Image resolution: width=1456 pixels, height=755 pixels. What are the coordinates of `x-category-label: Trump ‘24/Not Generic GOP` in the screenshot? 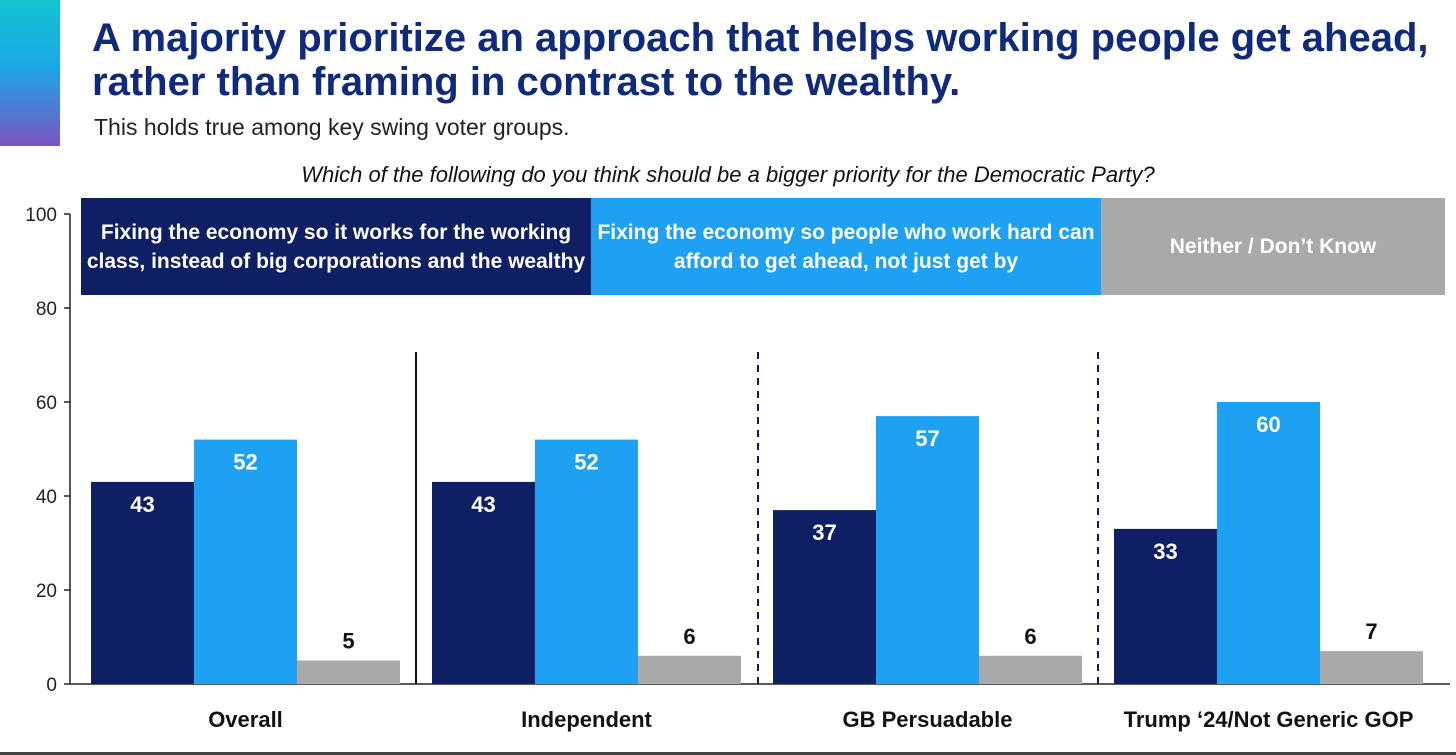 It's located at (1269, 719).